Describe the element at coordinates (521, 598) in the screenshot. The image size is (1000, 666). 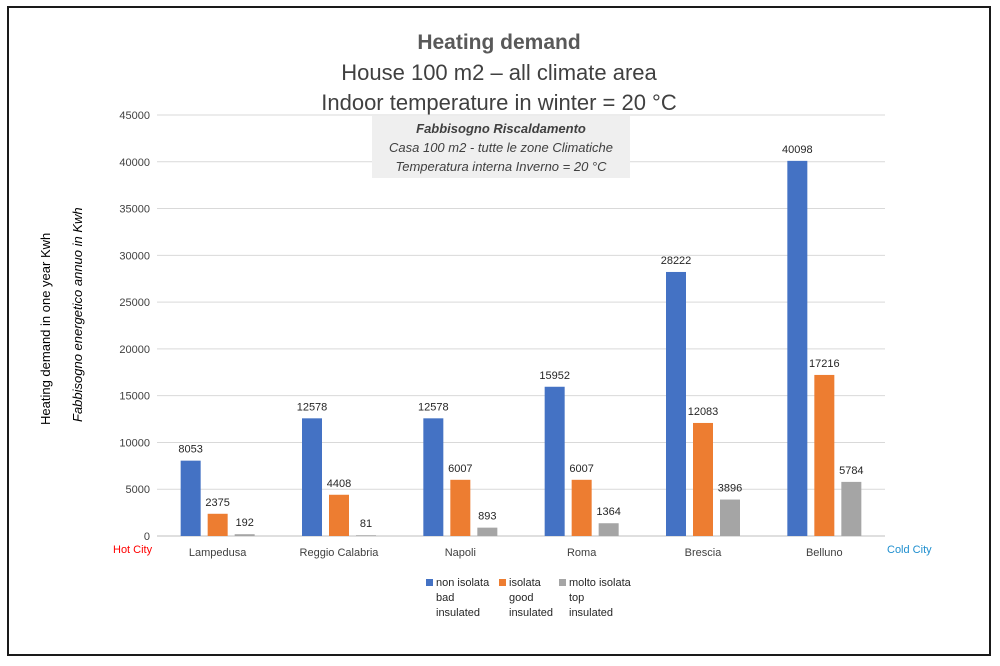
I see `legend-sub-1: good` at that location.